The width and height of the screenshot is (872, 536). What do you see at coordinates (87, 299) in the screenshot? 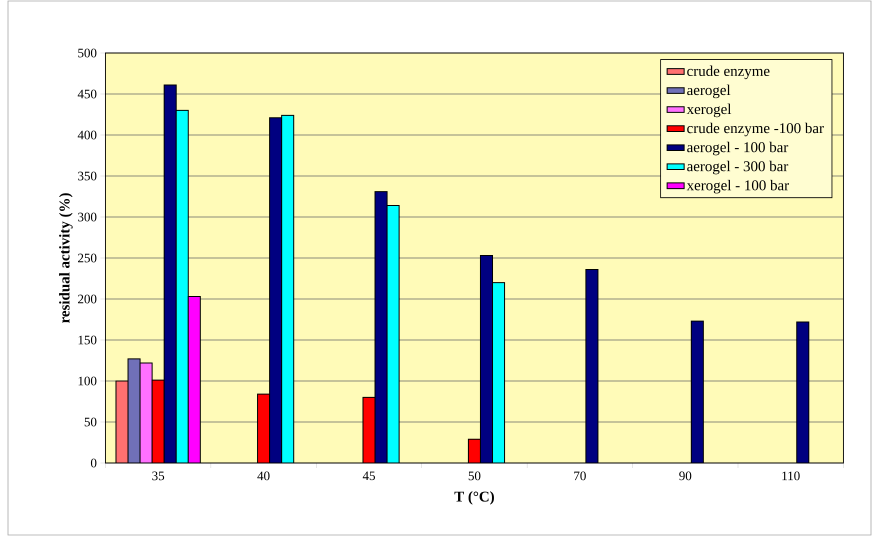
I see `y-tick-label: 200` at bounding box center [87, 299].